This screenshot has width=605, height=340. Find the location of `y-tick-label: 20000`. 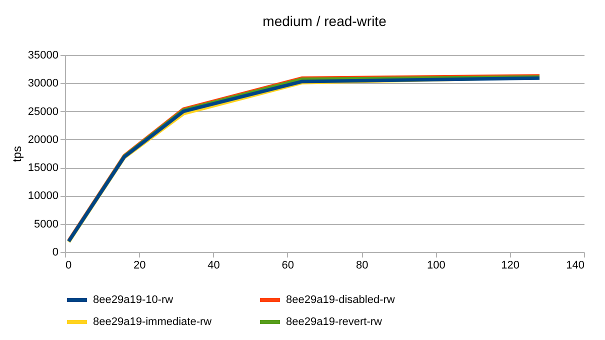

y-tick-label: 20000 is located at coordinates (43, 140).